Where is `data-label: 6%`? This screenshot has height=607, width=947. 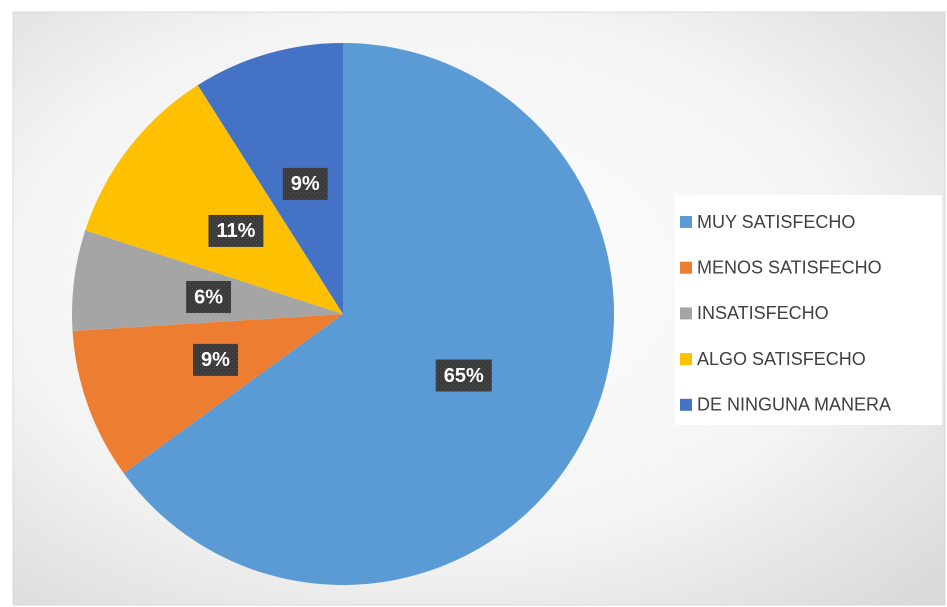
data-label: 6% is located at coordinates (208, 297).